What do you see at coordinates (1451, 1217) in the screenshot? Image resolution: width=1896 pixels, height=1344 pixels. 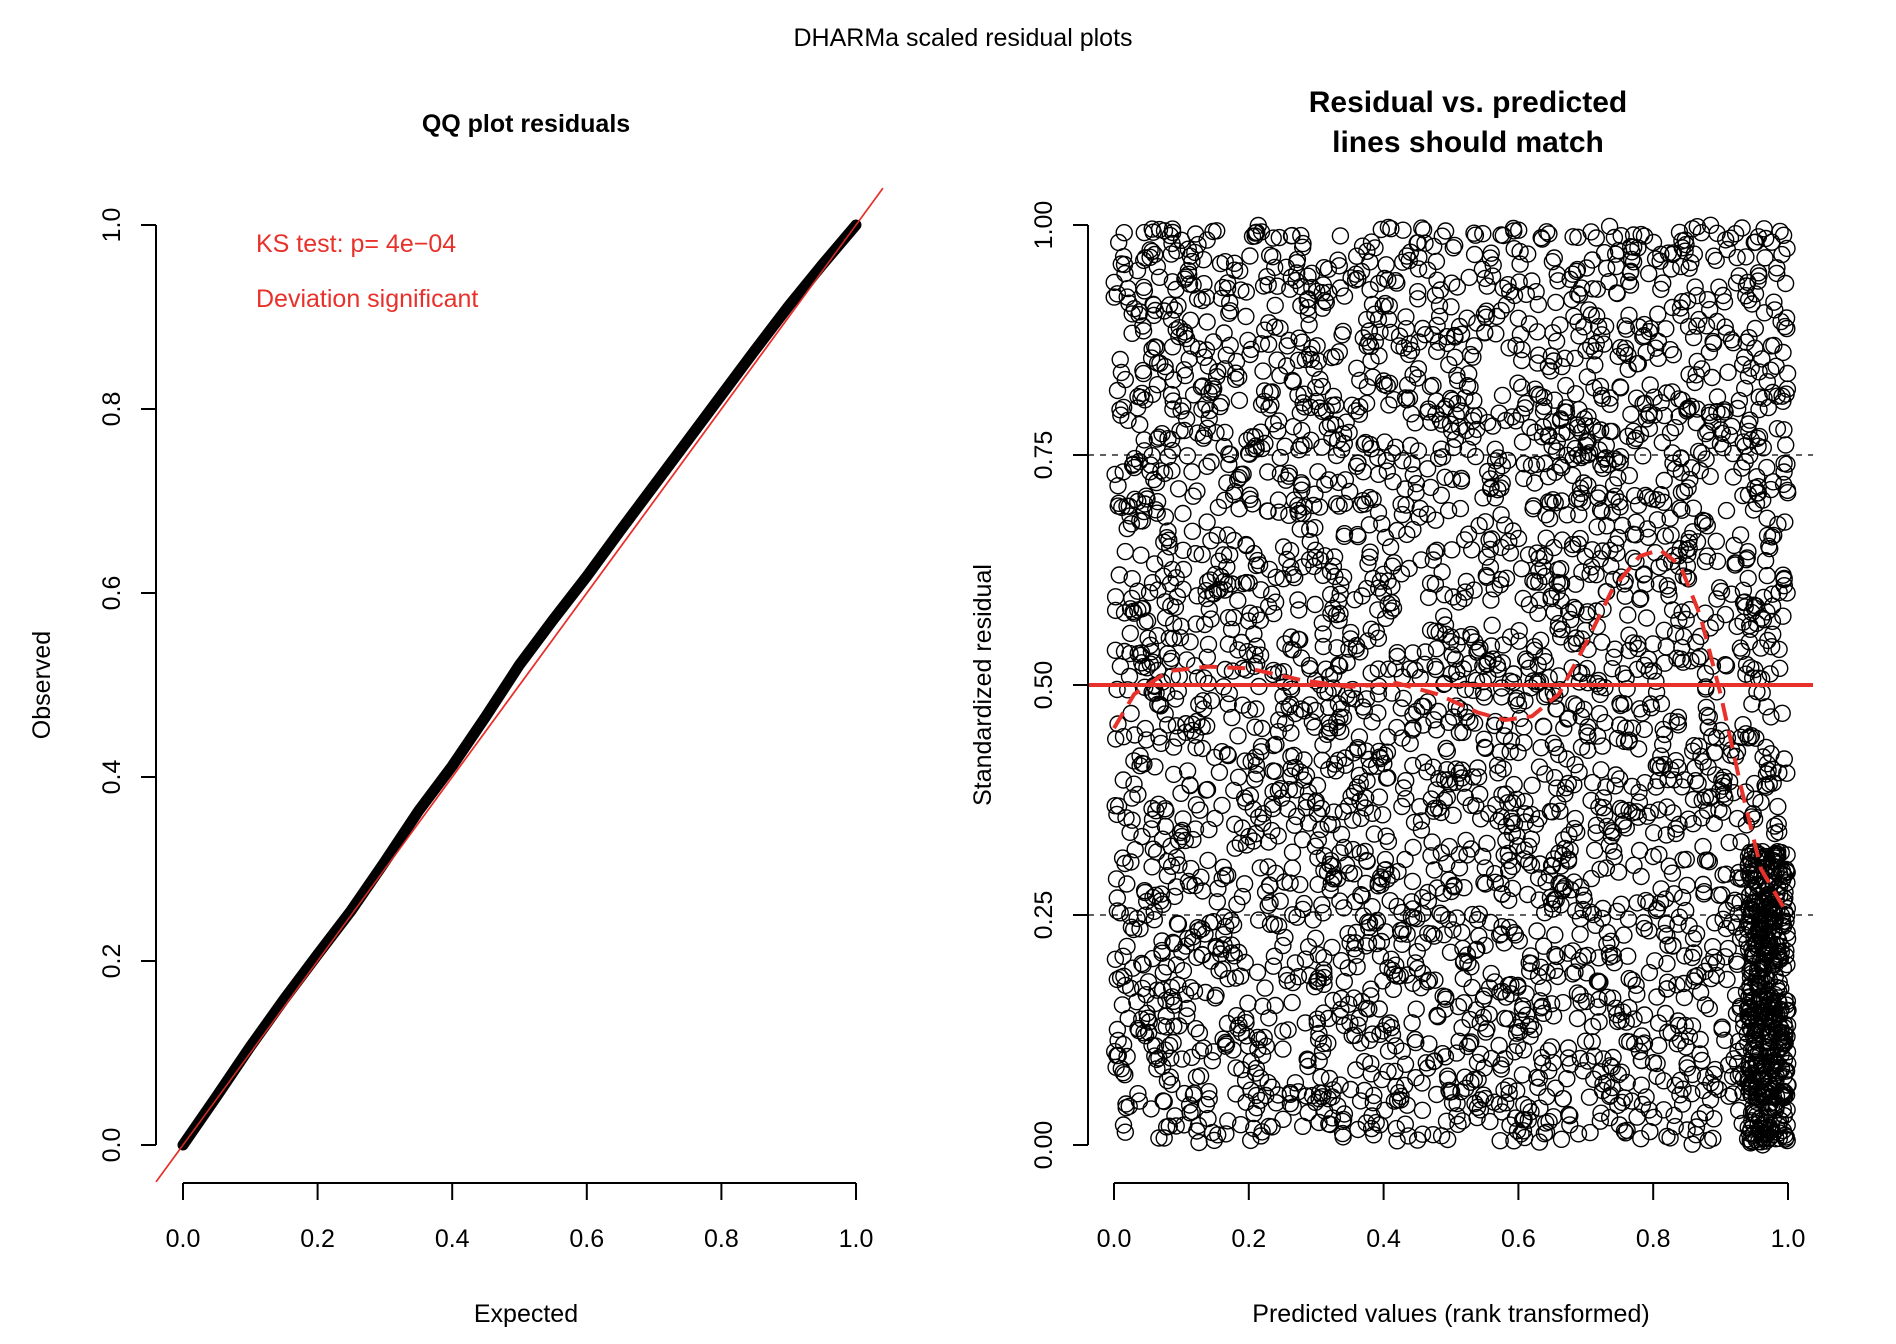 I see `residual-x-axis: 0.0 0.2 0.4 0.6 0.8 1.0` at bounding box center [1451, 1217].